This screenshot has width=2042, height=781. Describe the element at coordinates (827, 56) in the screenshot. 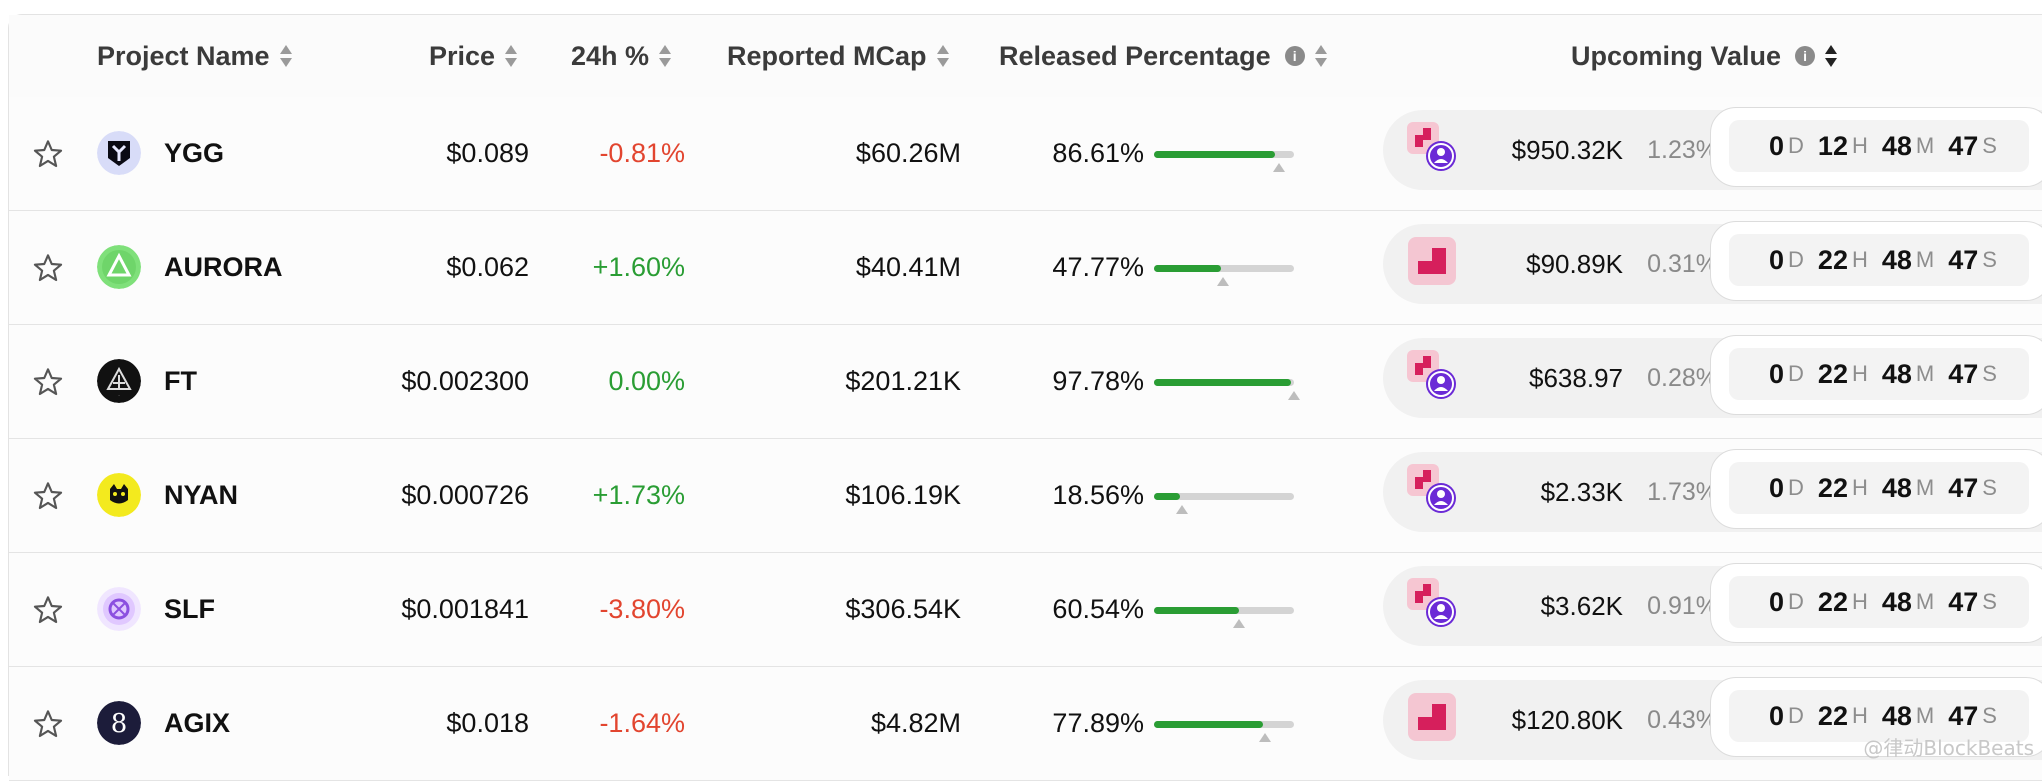

I see `header-mcap-label: Reported MCap` at that location.